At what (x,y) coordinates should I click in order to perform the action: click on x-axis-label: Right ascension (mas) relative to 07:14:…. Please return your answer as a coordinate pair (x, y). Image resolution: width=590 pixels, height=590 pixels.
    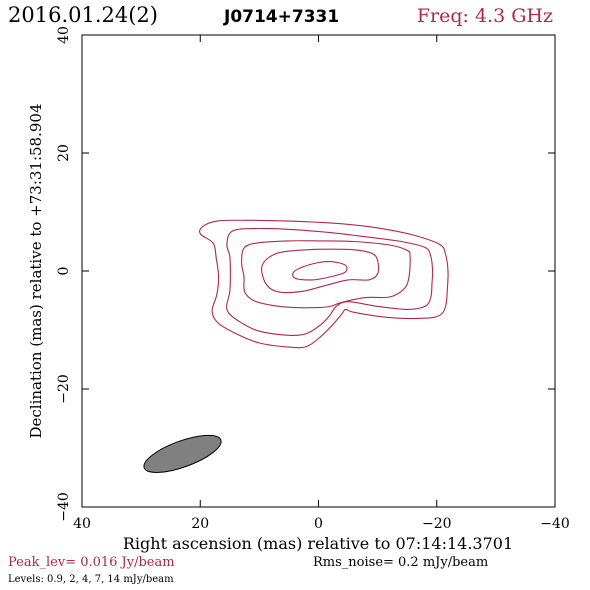
    Looking at the image, I should click on (318, 543).